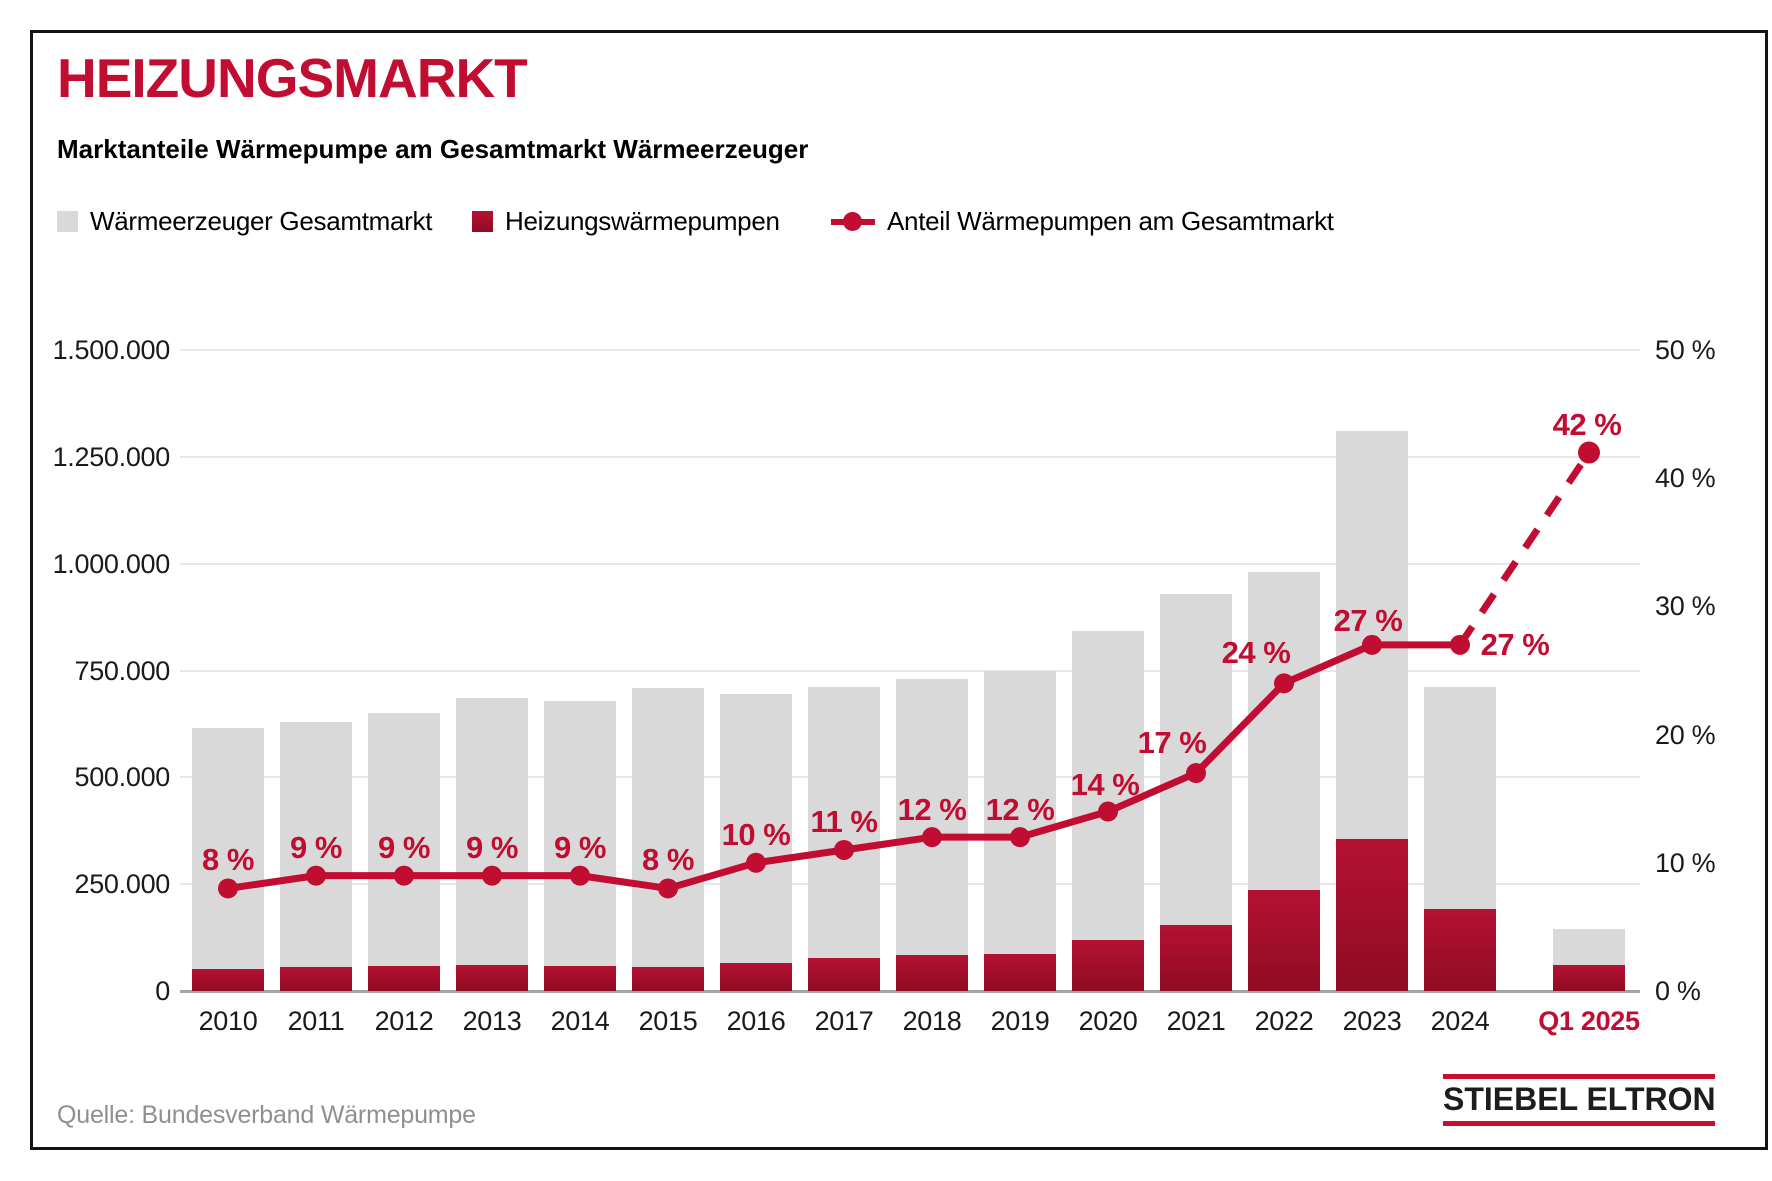 The width and height of the screenshot is (1772, 1181). Describe the element at coordinates (492, 1021) in the screenshot. I see `x-label-2013: 2013` at that location.